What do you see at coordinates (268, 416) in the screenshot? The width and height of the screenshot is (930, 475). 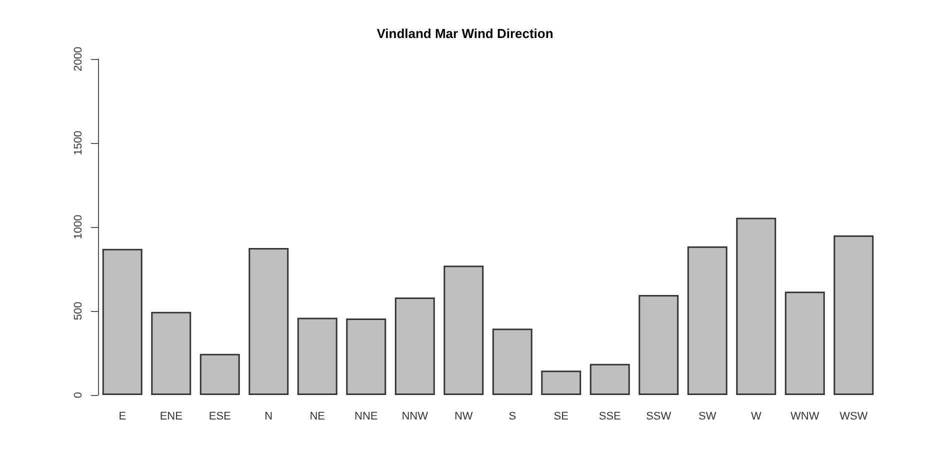 I see `x-tick-label: N` at bounding box center [268, 416].